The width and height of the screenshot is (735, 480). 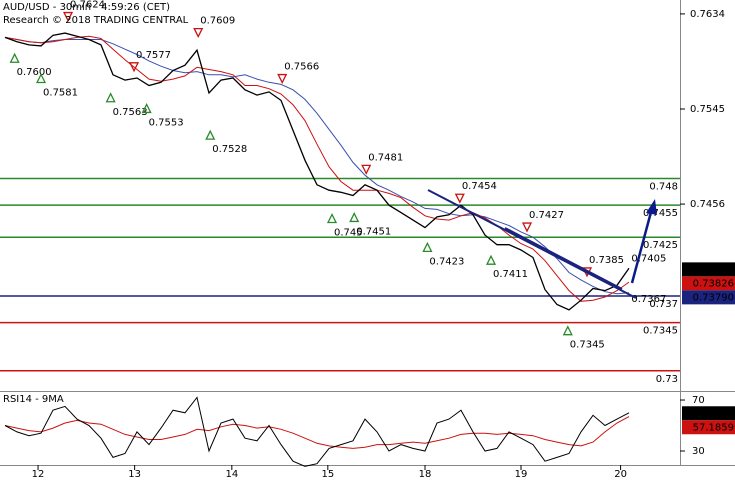 What do you see at coordinates (660, 331) in the screenshot?
I see `level-label: 0.7345` at bounding box center [660, 331].